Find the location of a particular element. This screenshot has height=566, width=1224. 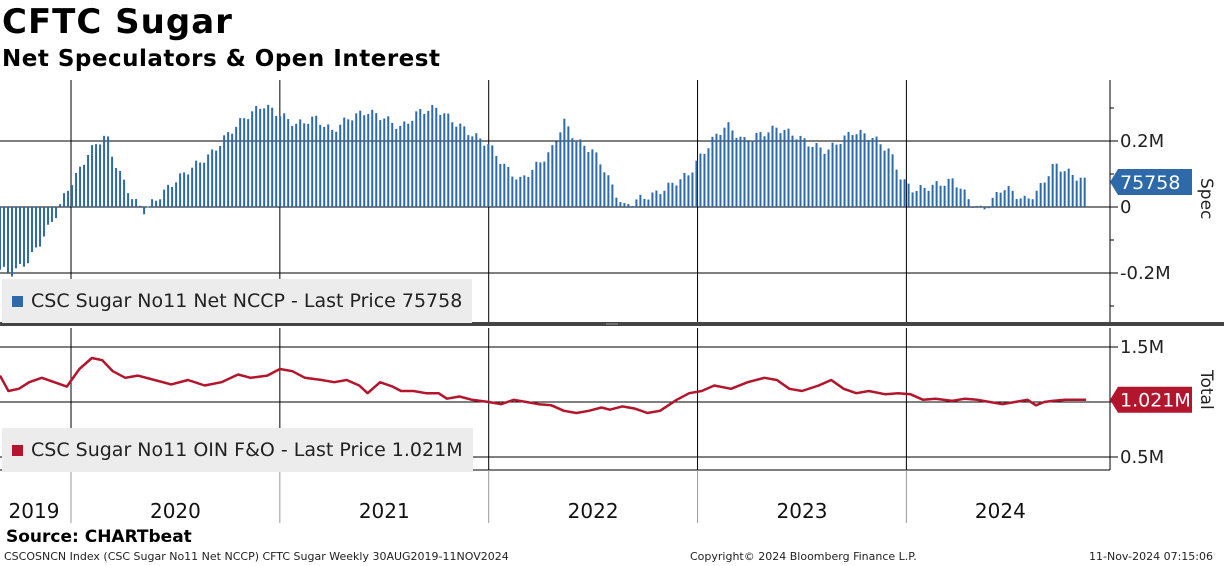

spec-last-value-tag: 75758 is located at coordinates (1151, 181).